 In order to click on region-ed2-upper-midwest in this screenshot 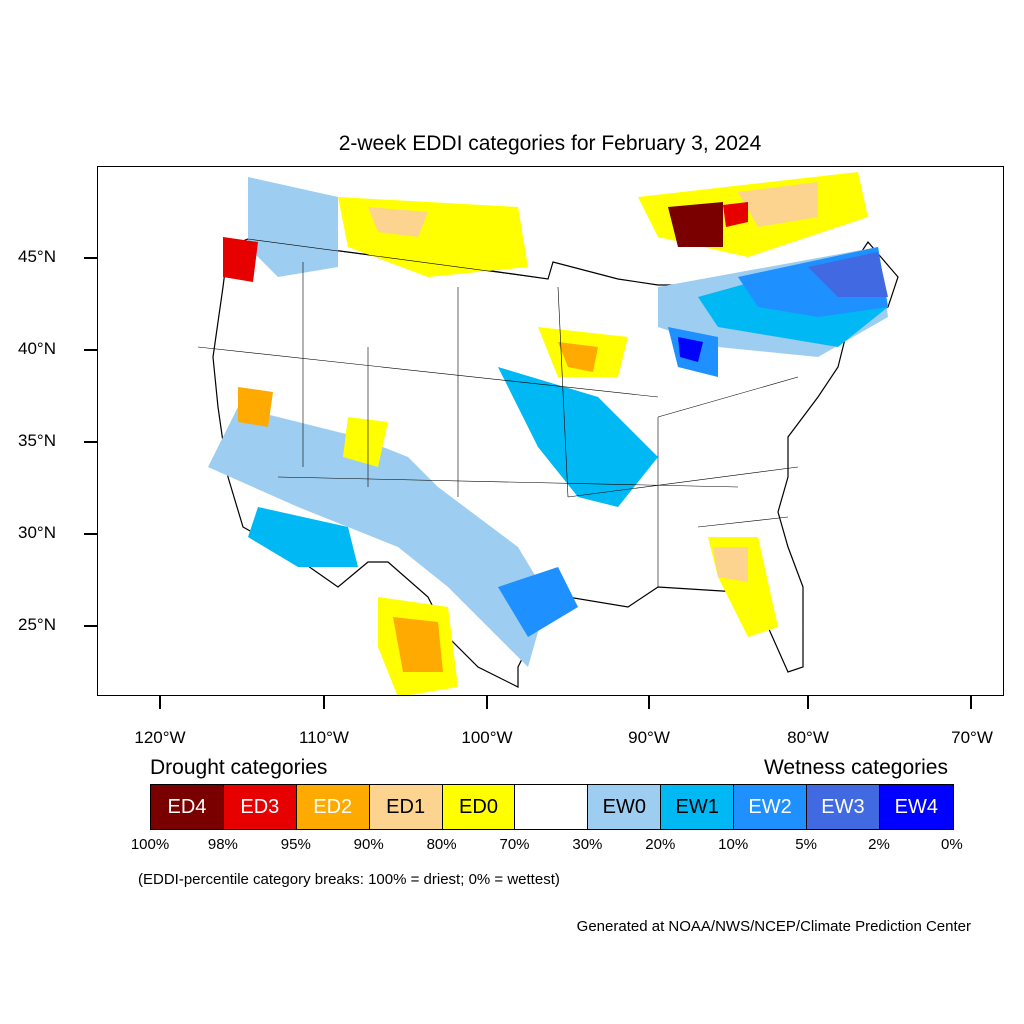, I will do `click(578, 357)`.